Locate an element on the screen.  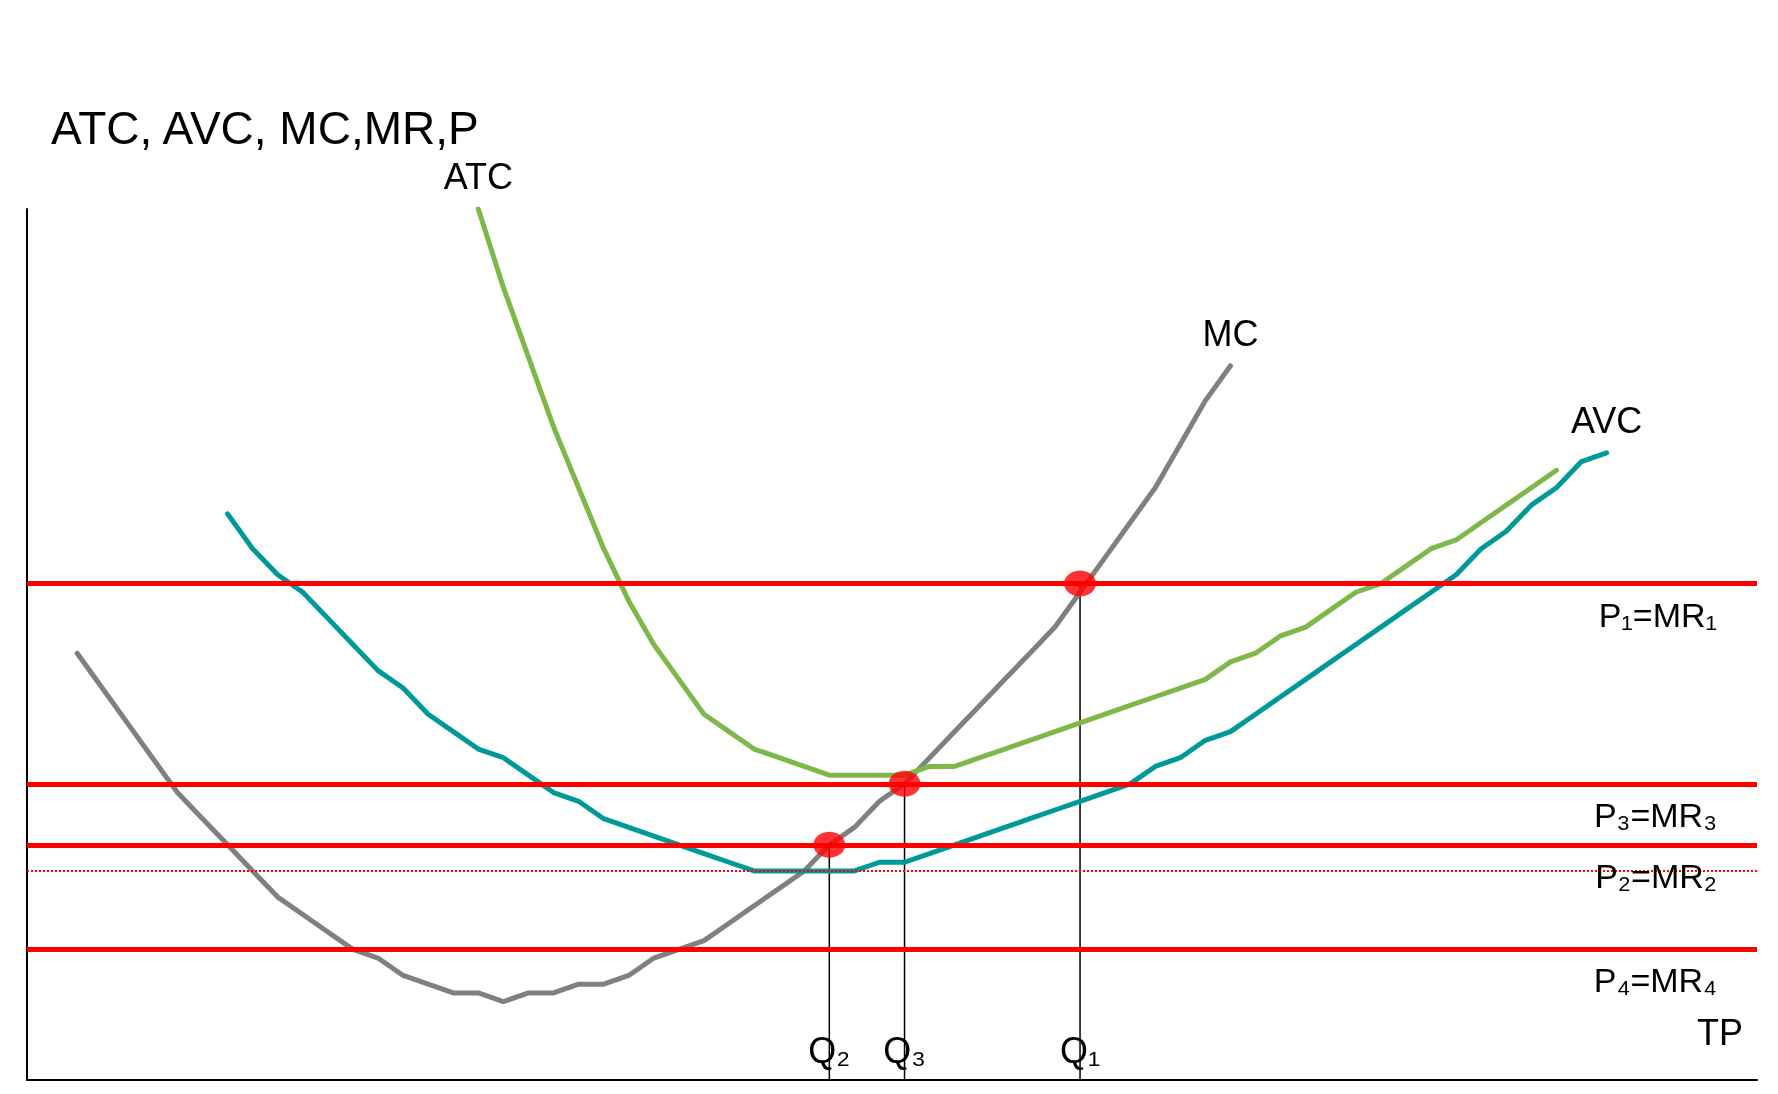
series-label: ATC is located at coordinates (478, 177).